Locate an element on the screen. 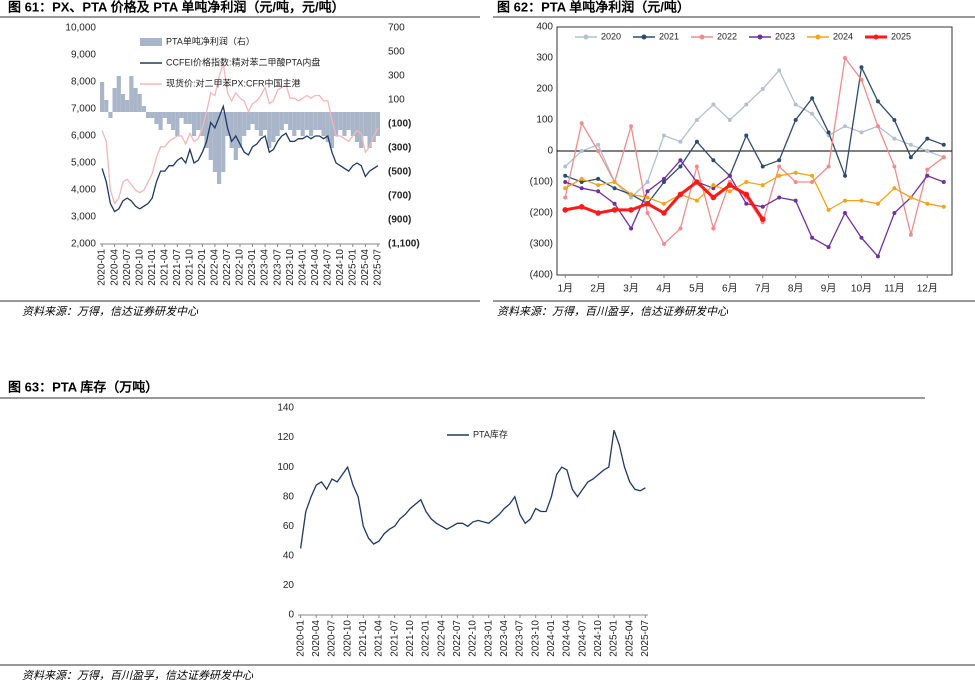  x-tick-label: 2020-10 is located at coordinates (139, 267).